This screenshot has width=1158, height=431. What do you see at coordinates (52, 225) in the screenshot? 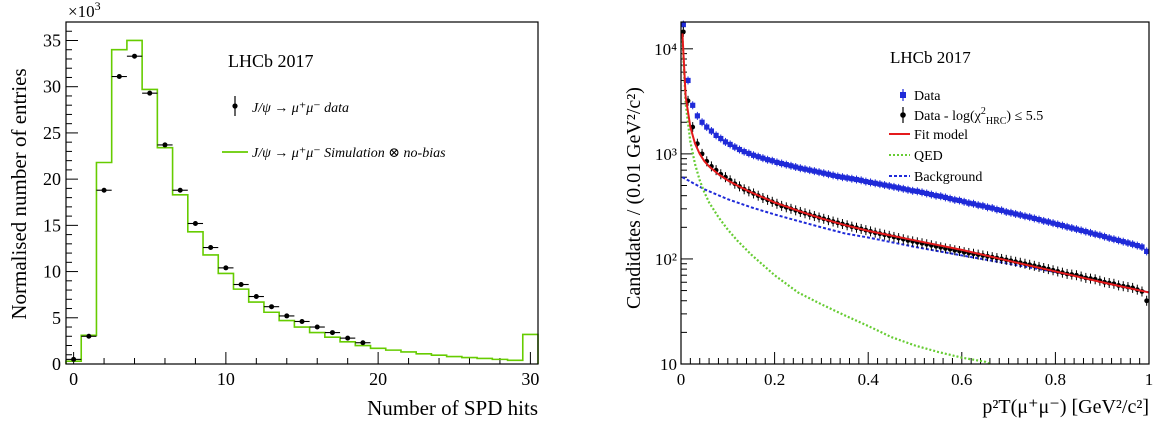
I see `left-y-tick-label: 15` at bounding box center [52, 225].